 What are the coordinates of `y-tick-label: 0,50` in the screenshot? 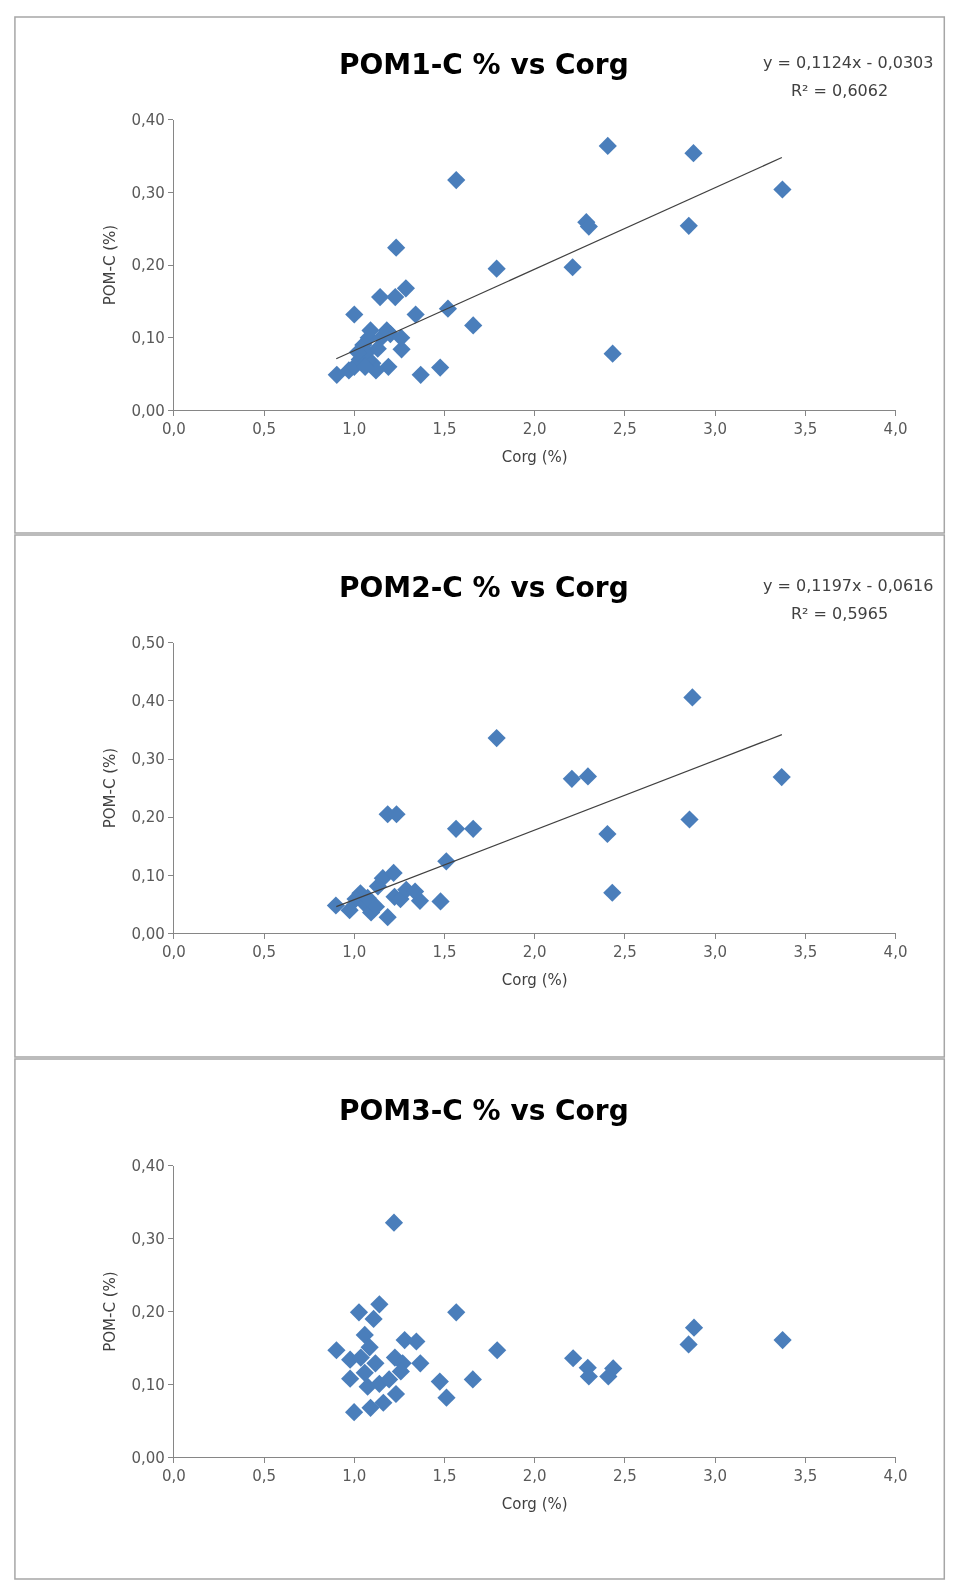 It's located at (148, 643).